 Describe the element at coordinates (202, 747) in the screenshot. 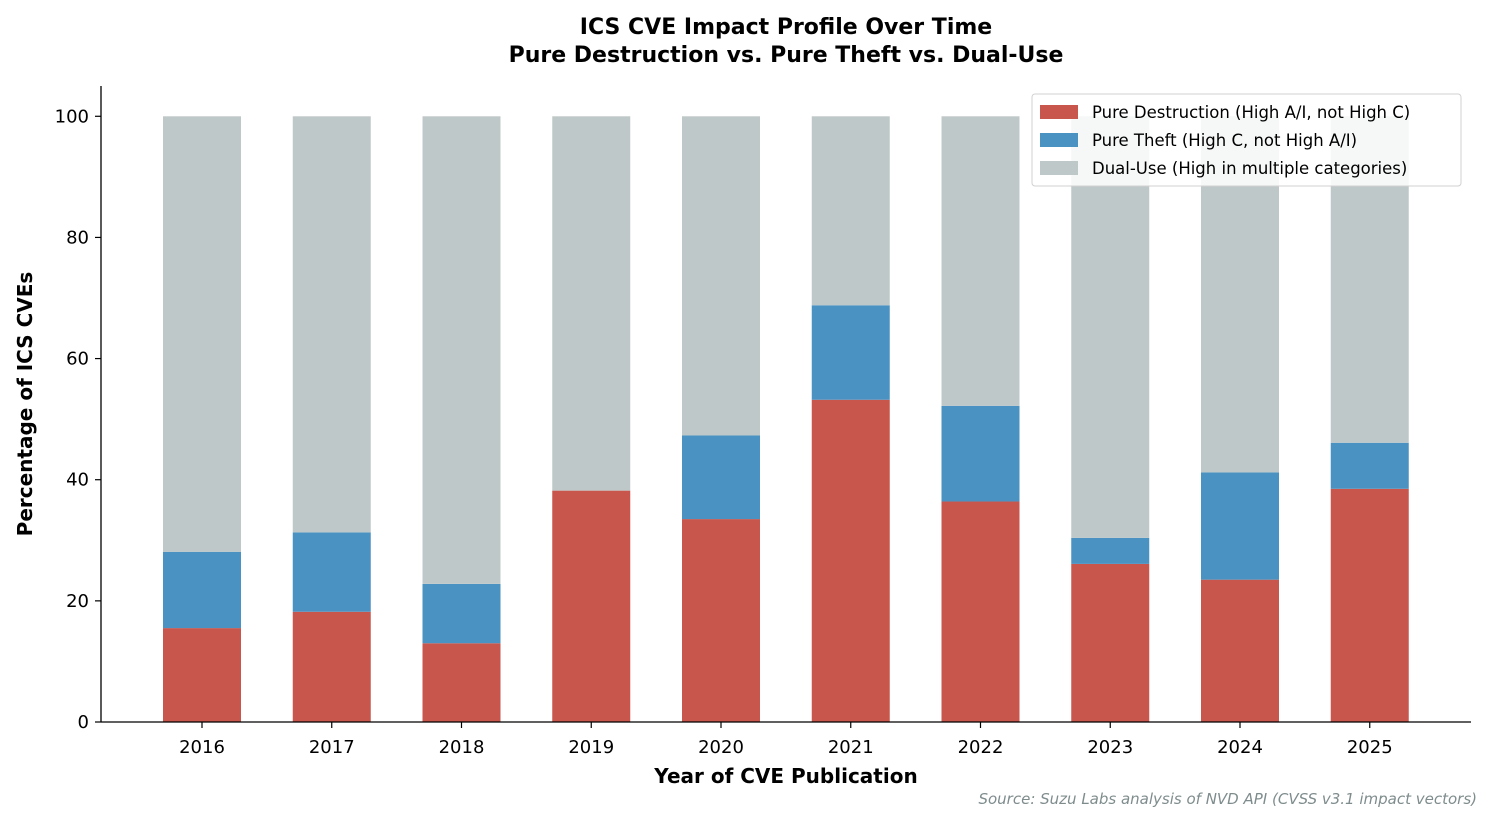

I see `x-tick-label: 2016` at that location.